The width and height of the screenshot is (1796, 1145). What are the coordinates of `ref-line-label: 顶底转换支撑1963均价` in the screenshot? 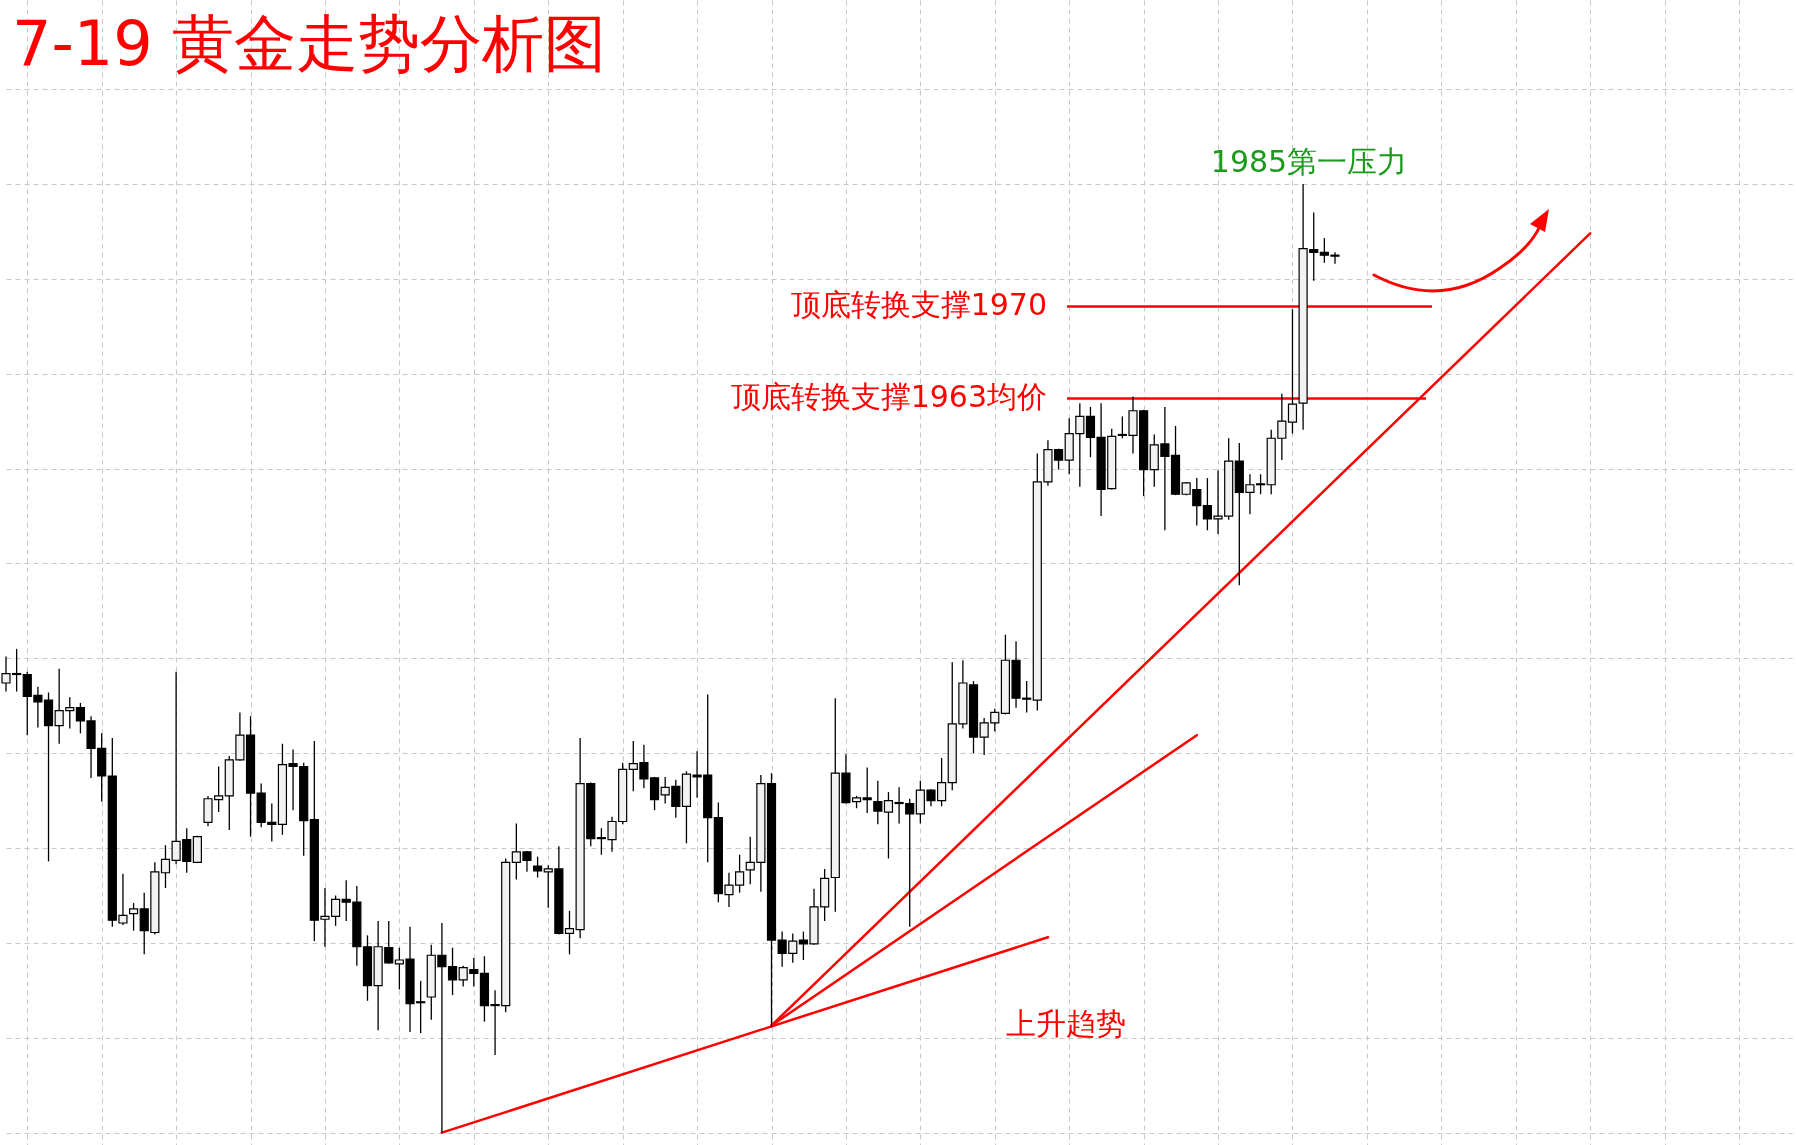 It's located at (888, 397).